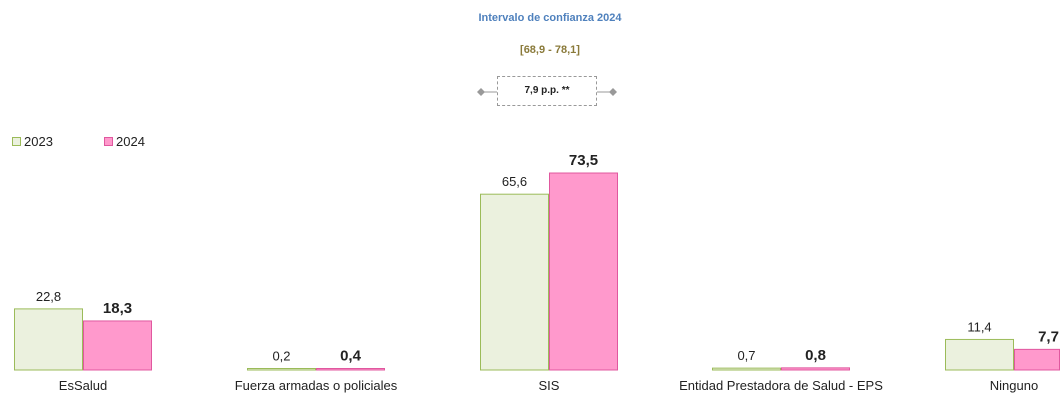 This screenshot has width=1060, height=398. I want to click on legend-swatch-2023, so click(16, 141).